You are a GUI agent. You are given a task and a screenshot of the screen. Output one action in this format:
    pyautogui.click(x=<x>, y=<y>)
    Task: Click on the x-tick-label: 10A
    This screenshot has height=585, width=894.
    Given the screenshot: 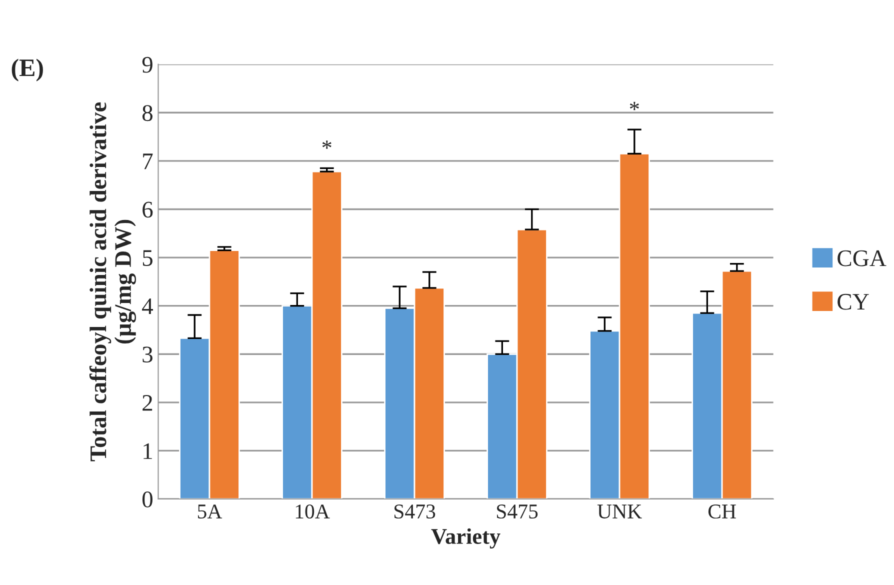 What is the action you would take?
    pyautogui.click(x=313, y=511)
    